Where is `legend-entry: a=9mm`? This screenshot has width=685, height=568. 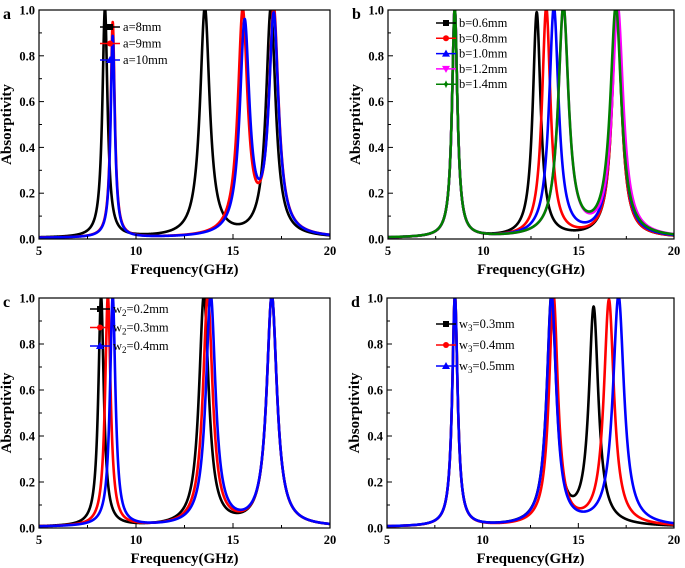
legend-entry: a=9mm is located at coordinates (131, 44).